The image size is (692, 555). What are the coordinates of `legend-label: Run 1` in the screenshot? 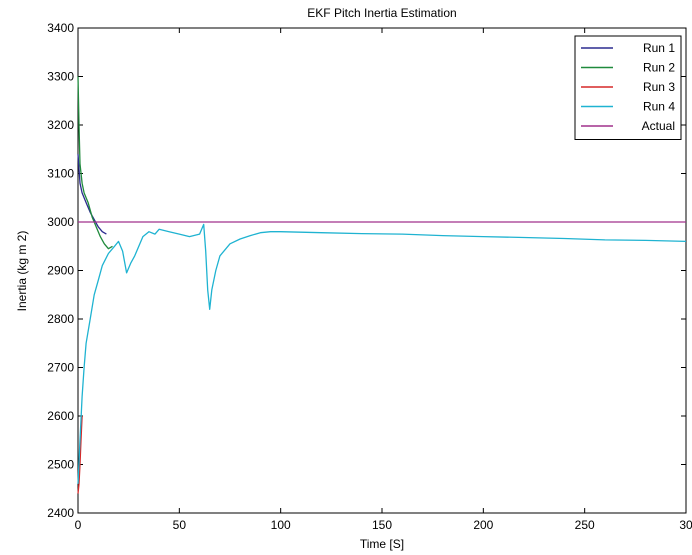 It's located at (659, 48).